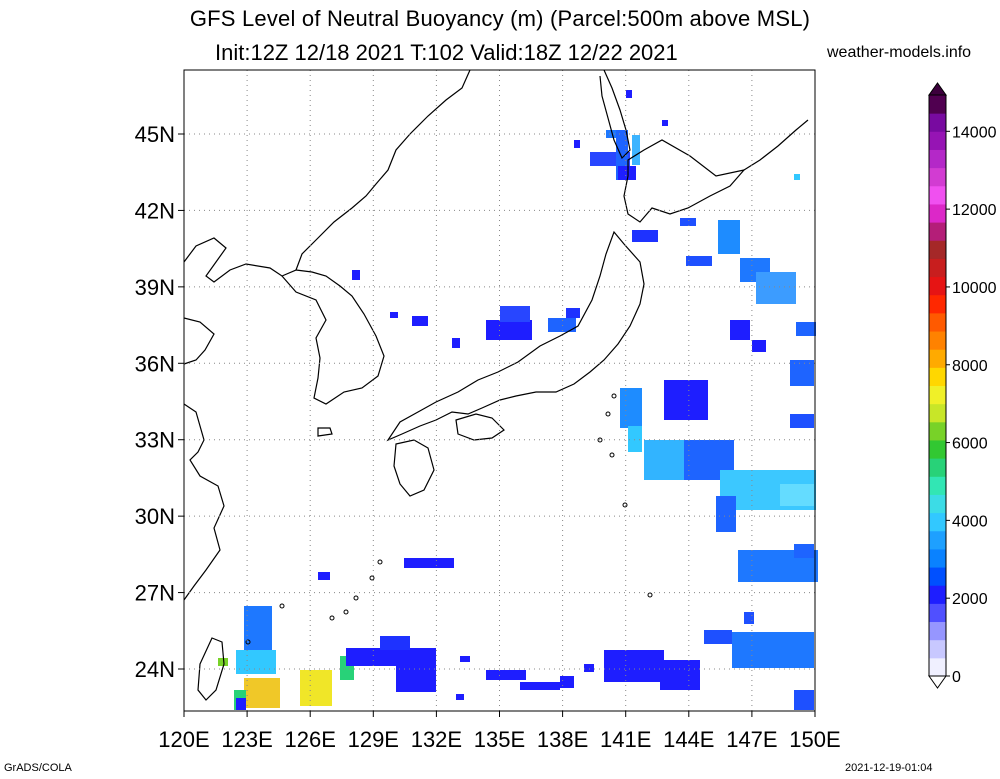  What do you see at coordinates (814, 739) in the screenshot?
I see `lon-tick-label: 150E` at bounding box center [814, 739].